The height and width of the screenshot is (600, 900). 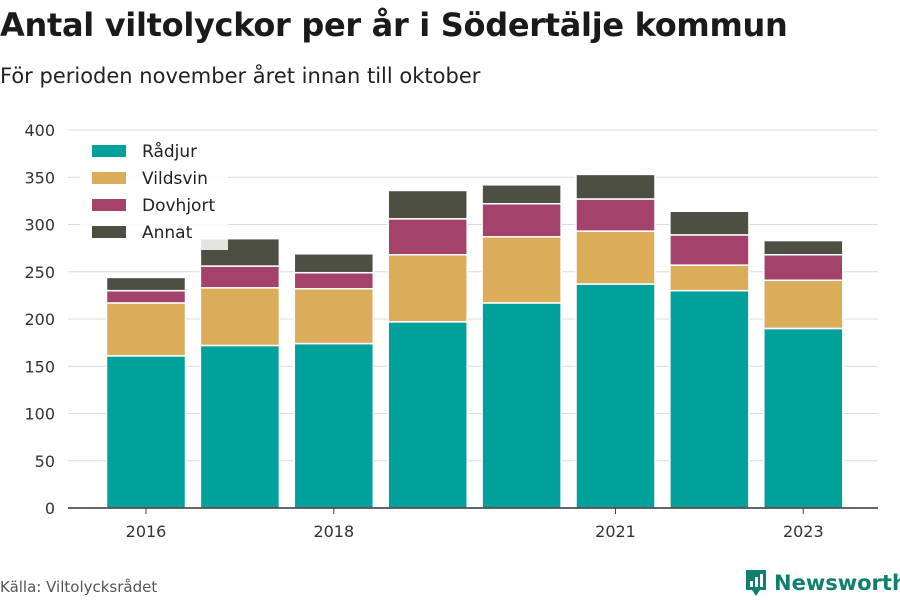 I want to click on brand-logo: Newsworthy, so click(x=822, y=583).